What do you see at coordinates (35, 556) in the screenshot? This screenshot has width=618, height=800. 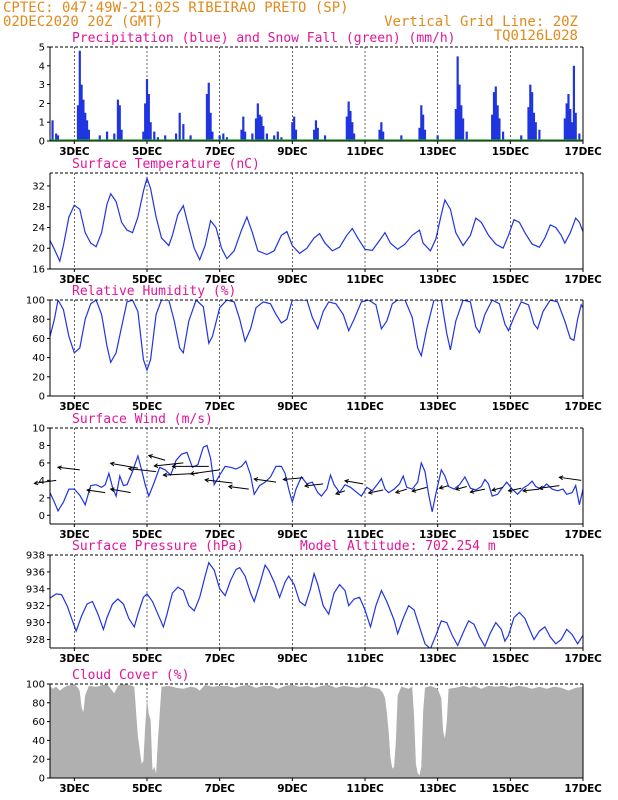 I see `y-tick-label: 938` at bounding box center [35, 556].